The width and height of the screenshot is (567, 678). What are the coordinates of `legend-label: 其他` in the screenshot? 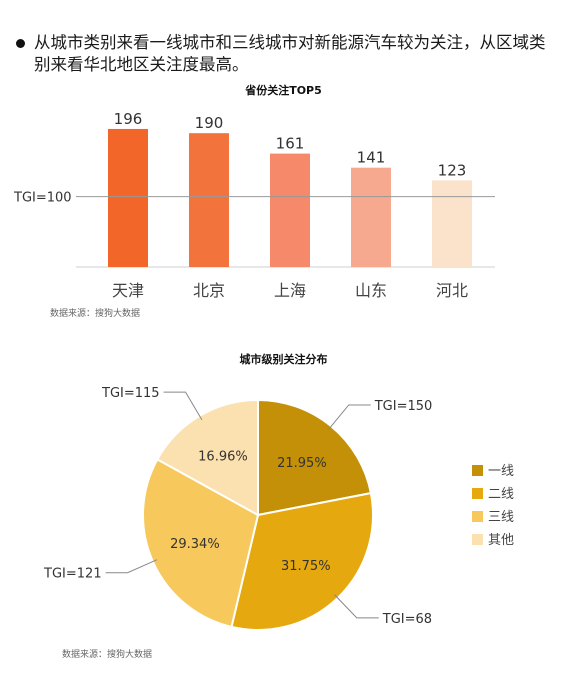 It's located at (501, 540).